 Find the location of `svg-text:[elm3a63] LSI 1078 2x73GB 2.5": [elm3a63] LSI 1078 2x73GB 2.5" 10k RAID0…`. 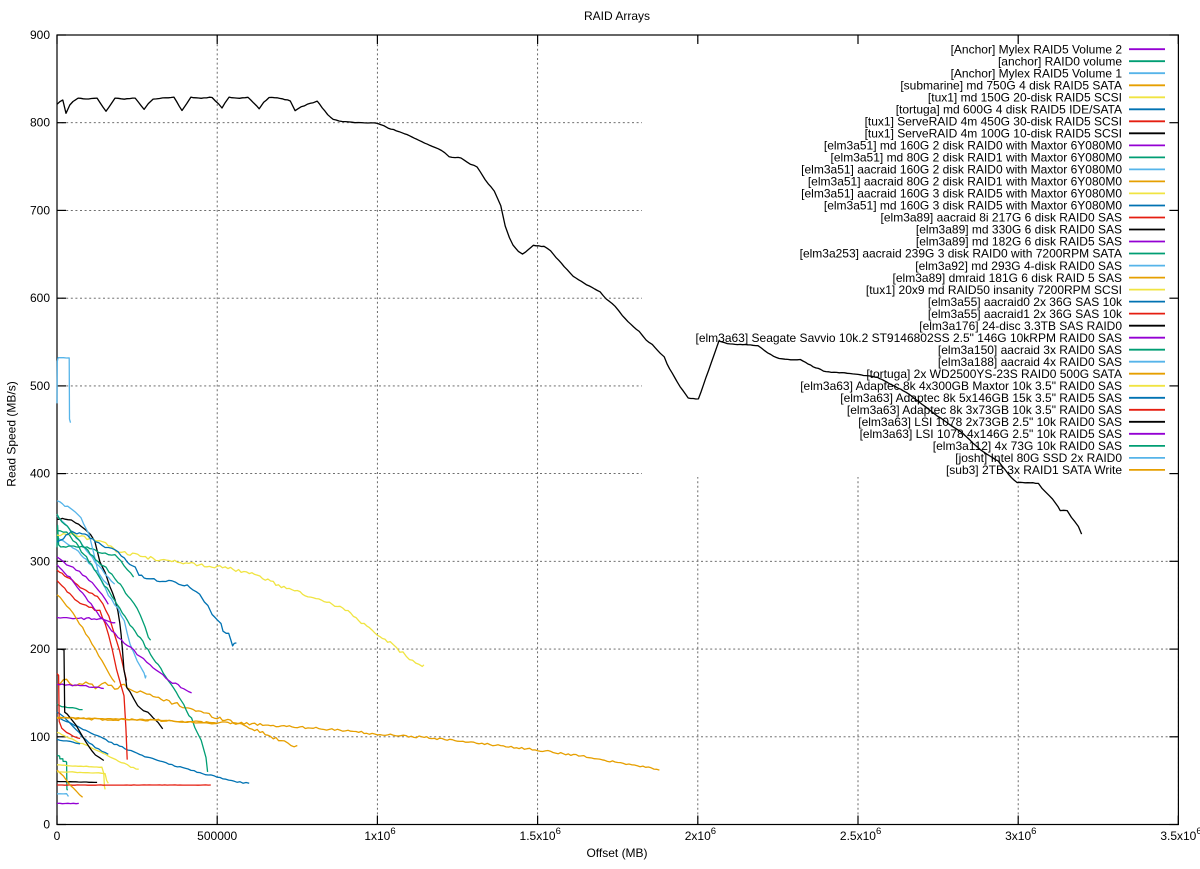

svg-text:[elm3a63] LSI 1078 2x73GB 2.5": [elm3a63] LSI 1078 2x73GB 2.5" 10k RAID0… is located at coordinates (990, 422).